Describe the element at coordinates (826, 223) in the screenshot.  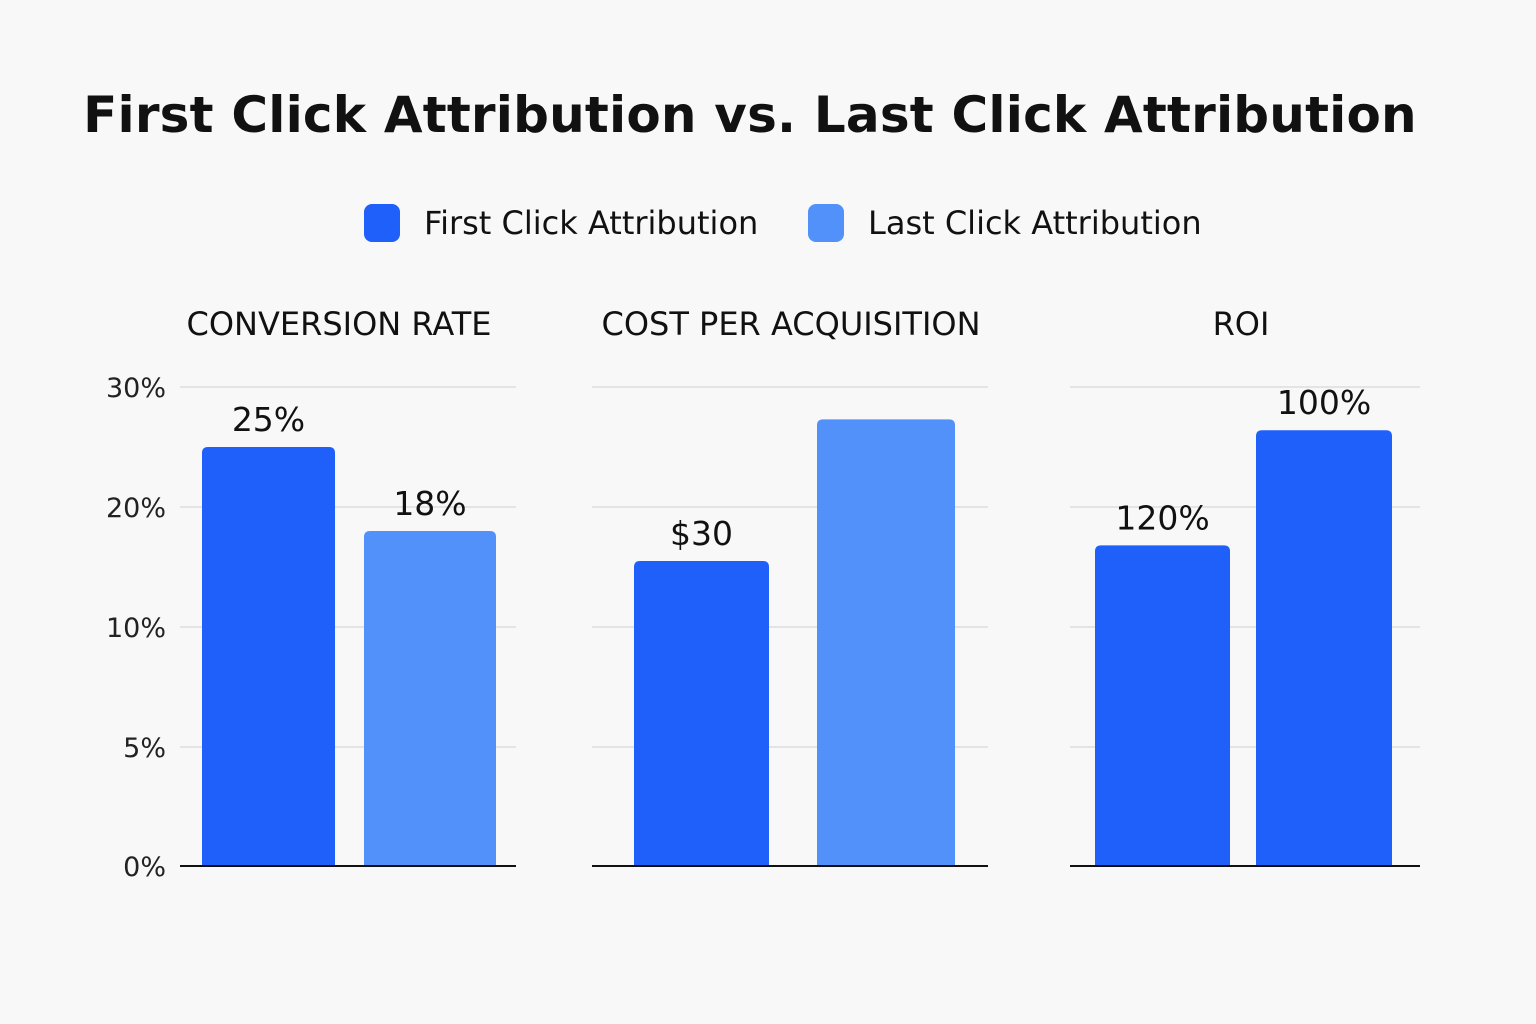
I see `legend-swatch-last-click` at that location.